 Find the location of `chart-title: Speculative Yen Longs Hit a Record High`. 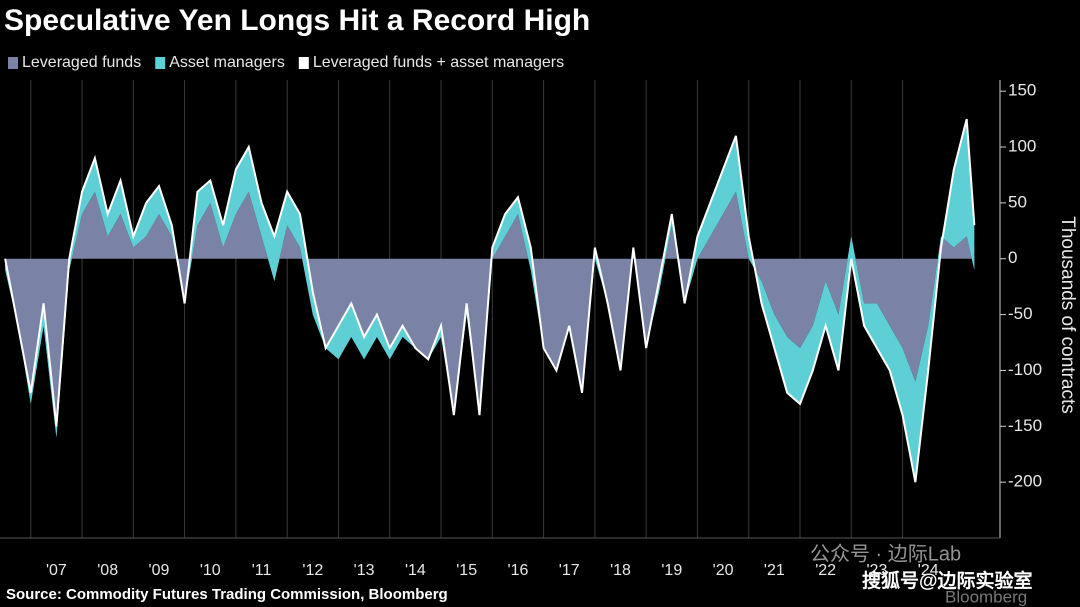

chart-title: Speculative Yen Longs Hit a Record High is located at coordinates (297, 20).